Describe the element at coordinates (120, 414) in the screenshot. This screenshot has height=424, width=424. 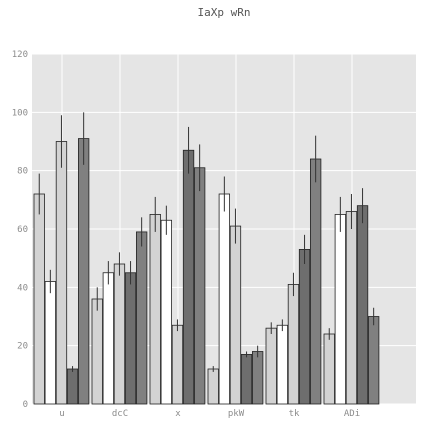
I see `x-tick-label: dcC` at that location.